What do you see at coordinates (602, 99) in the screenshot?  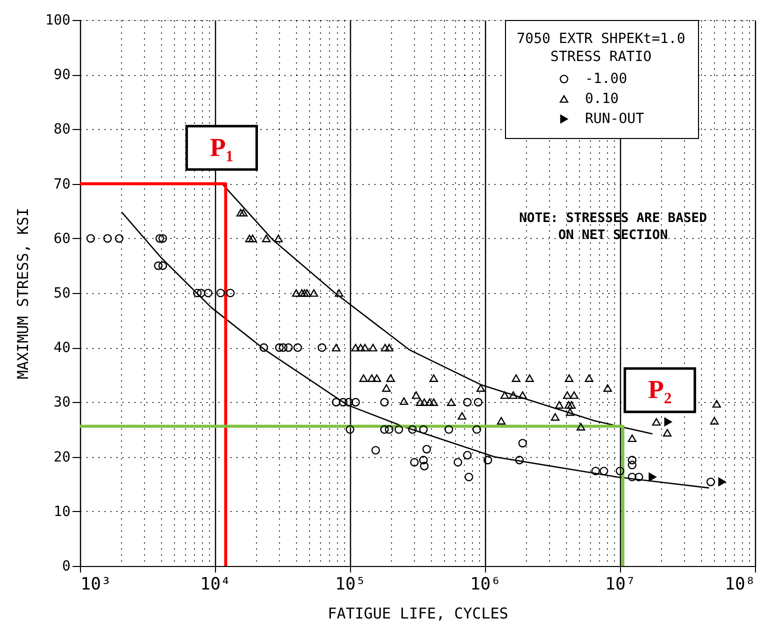 I see `legend-label: 0.10` at bounding box center [602, 99].